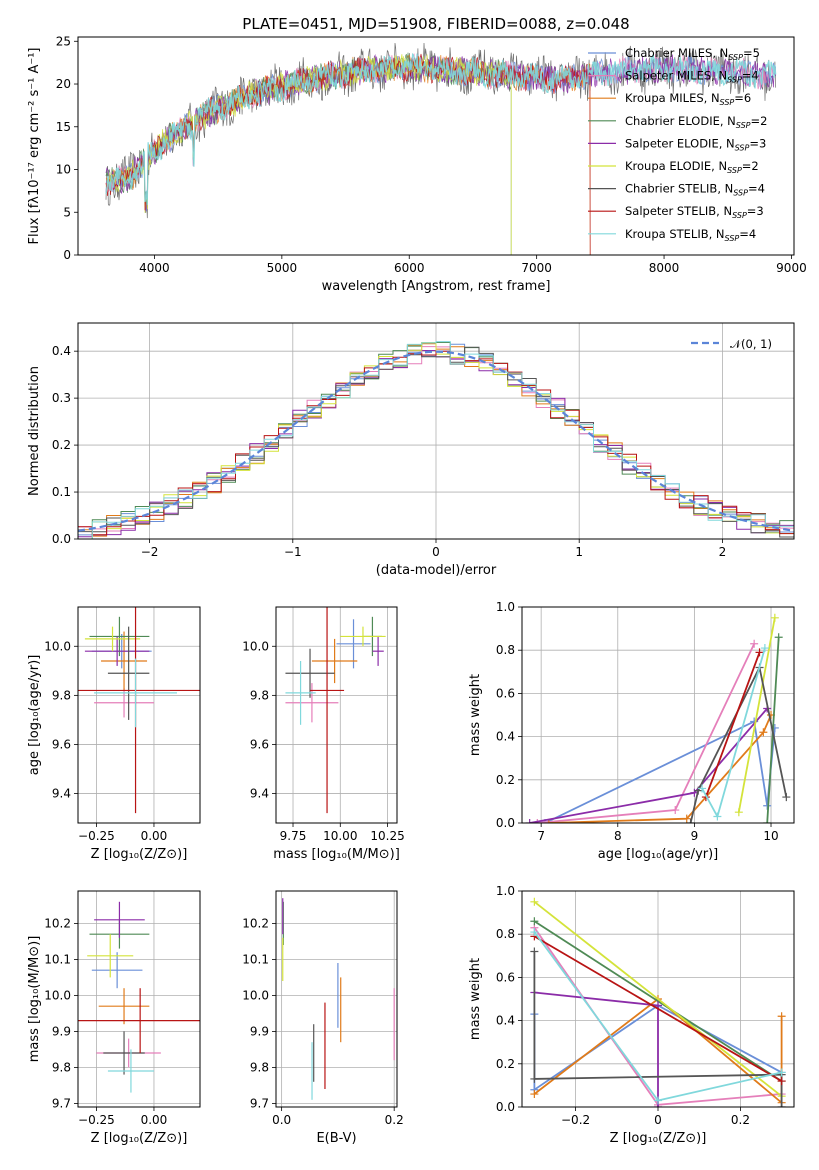 The image size is (819, 1170). I want to click on spectrum-lines, so click(441, 148).